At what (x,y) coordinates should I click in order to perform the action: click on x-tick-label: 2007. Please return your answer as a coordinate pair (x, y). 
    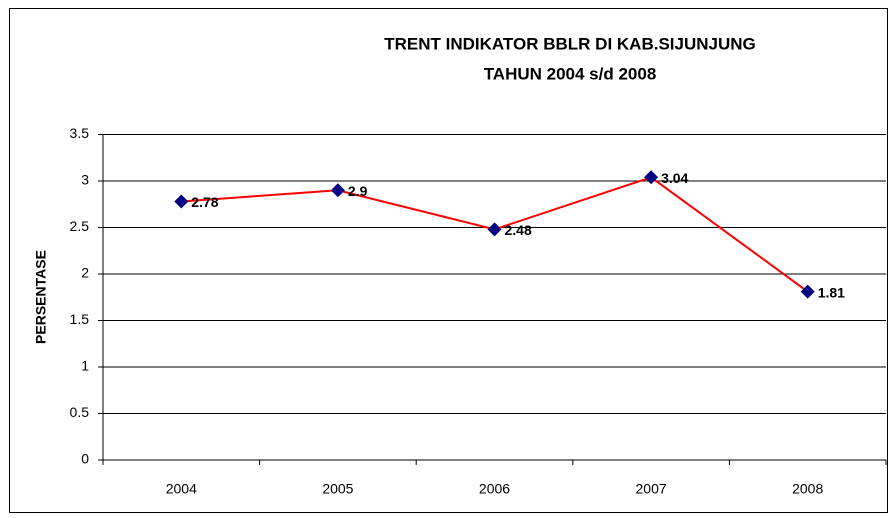
    Looking at the image, I should click on (651, 489).